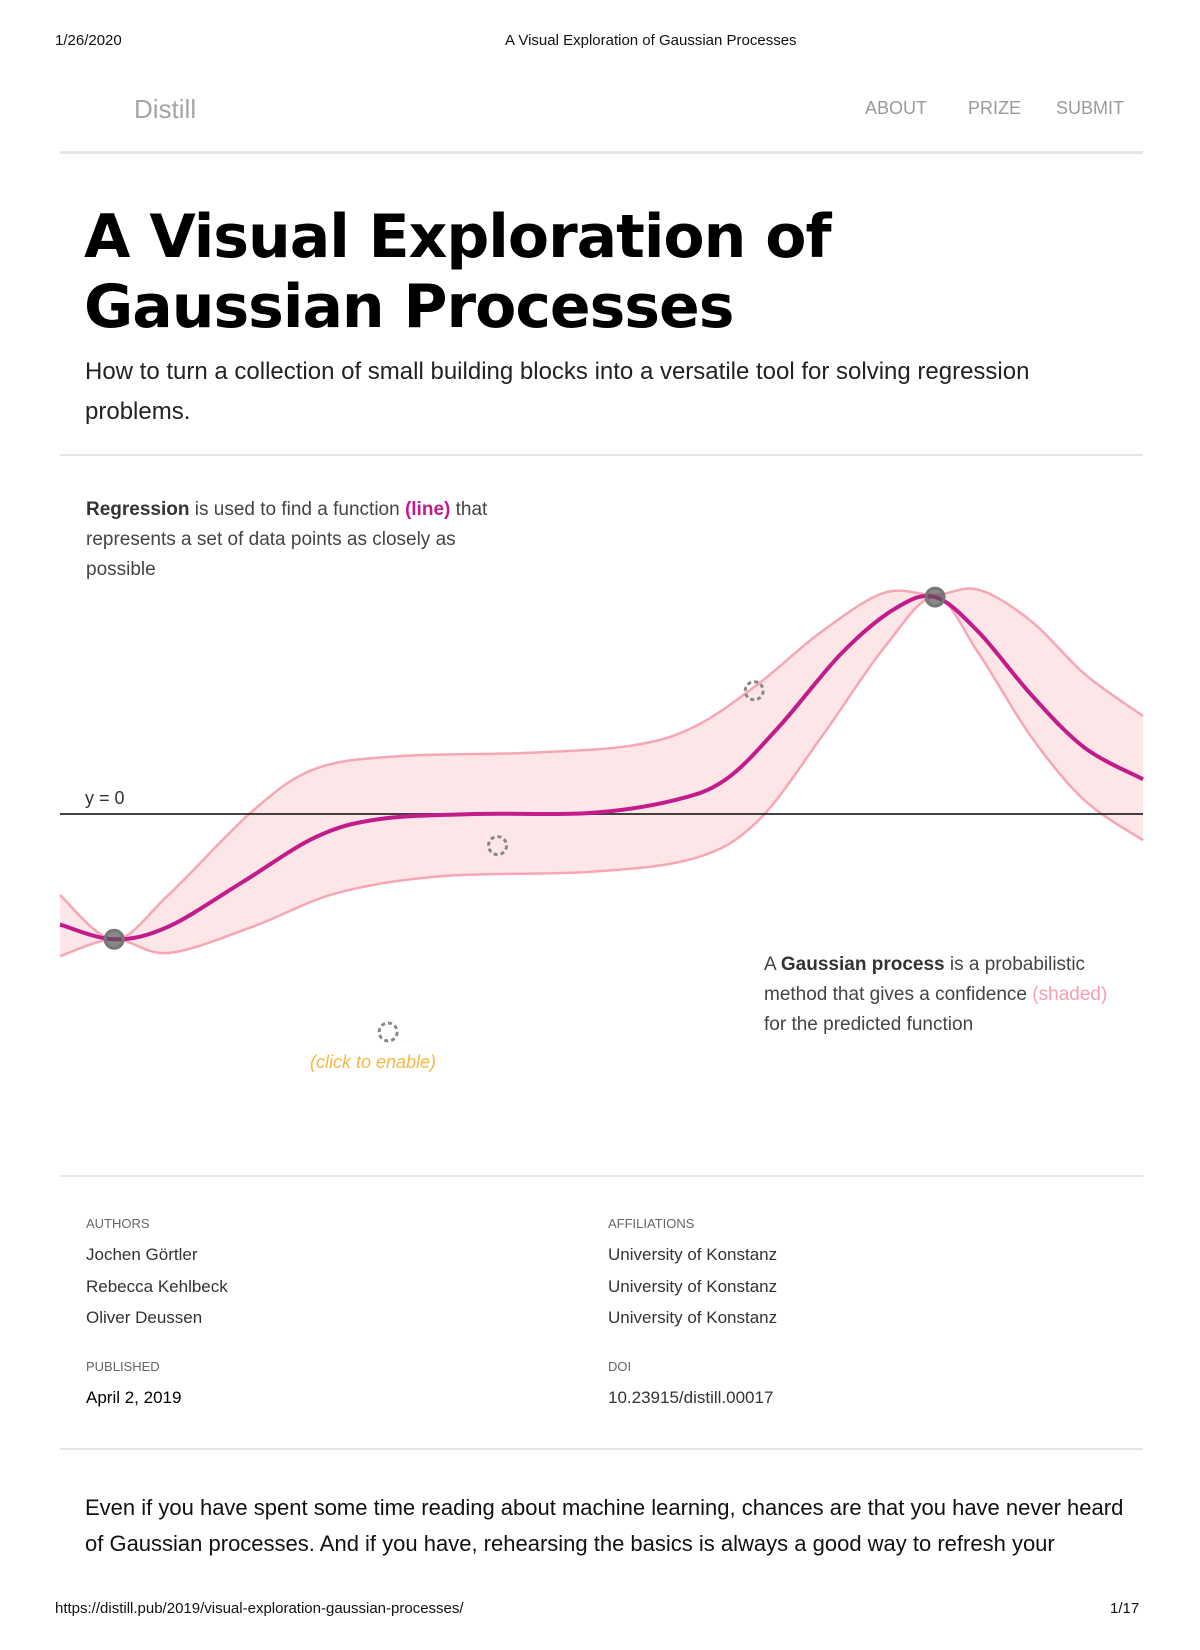  What do you see at coordinates (601, 455) in the screenshot?
I see `title-divider` at bounding box center [601, 455].